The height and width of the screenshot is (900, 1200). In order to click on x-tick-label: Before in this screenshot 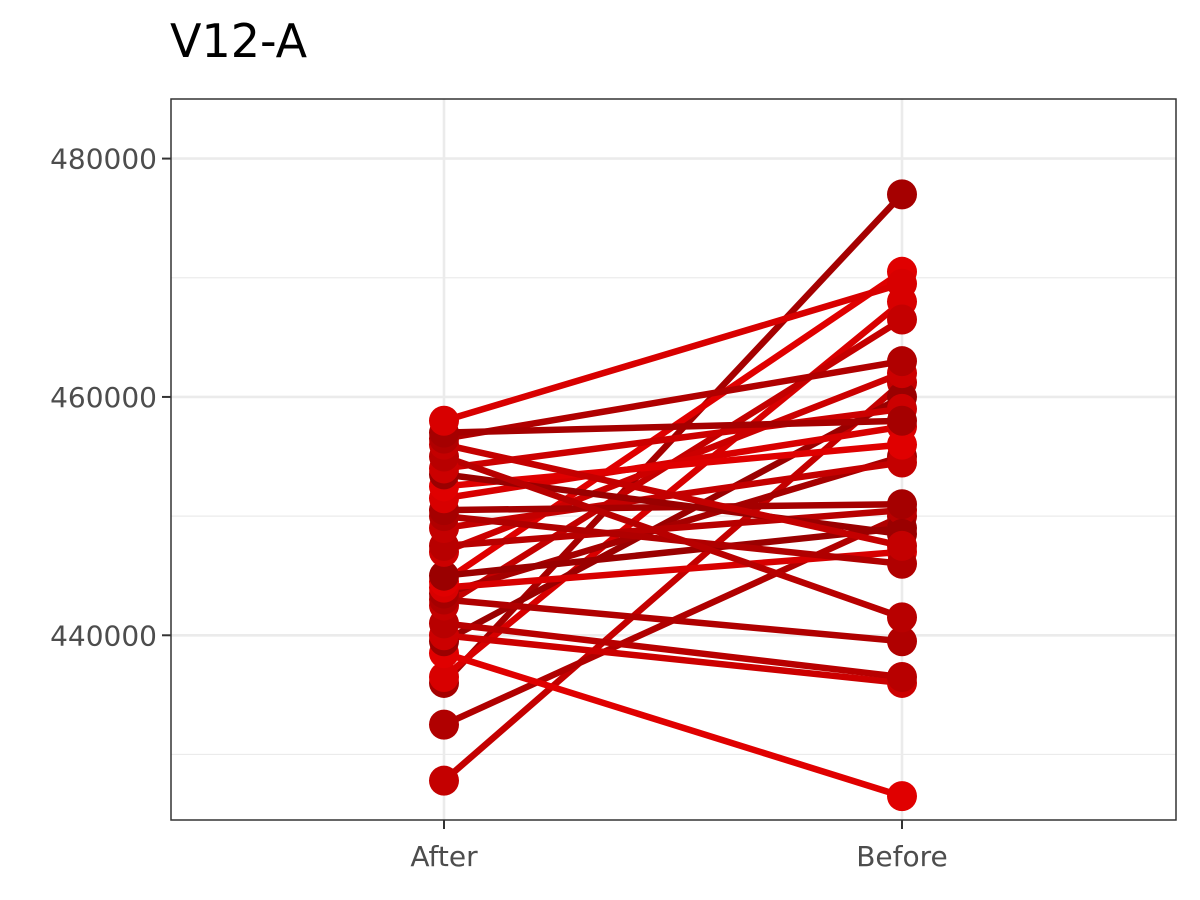, I will do `click(902, 856)`.